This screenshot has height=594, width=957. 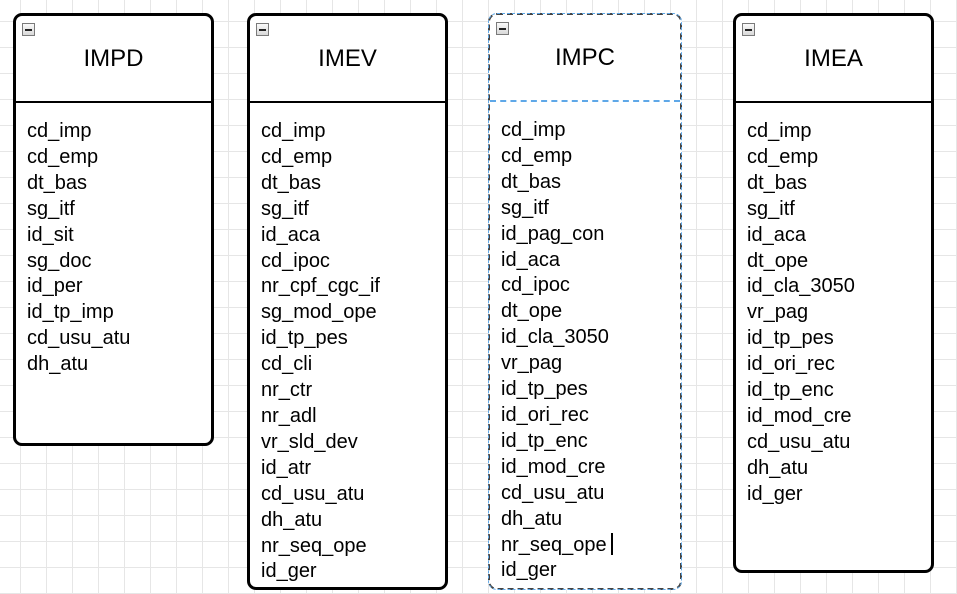 What do you see at coordinates (612, 544) in the screenshot?
I see `text-cursor` at bounding box center [612, 544].